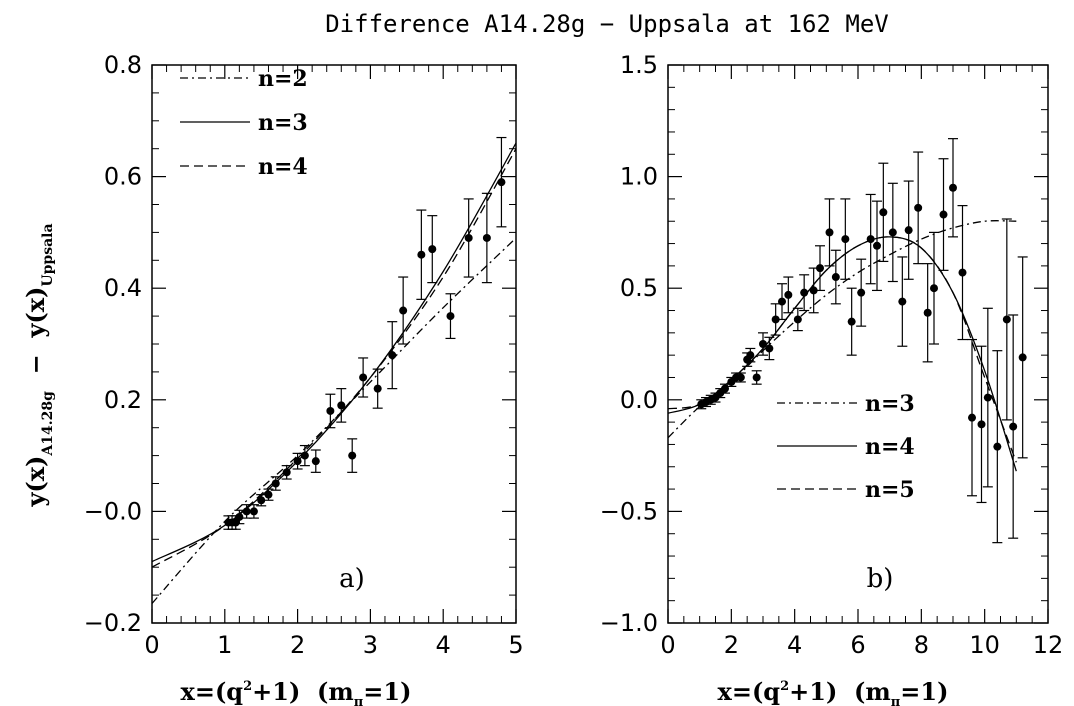  I want to click on x-tick-label: 6, so click(857, 645).